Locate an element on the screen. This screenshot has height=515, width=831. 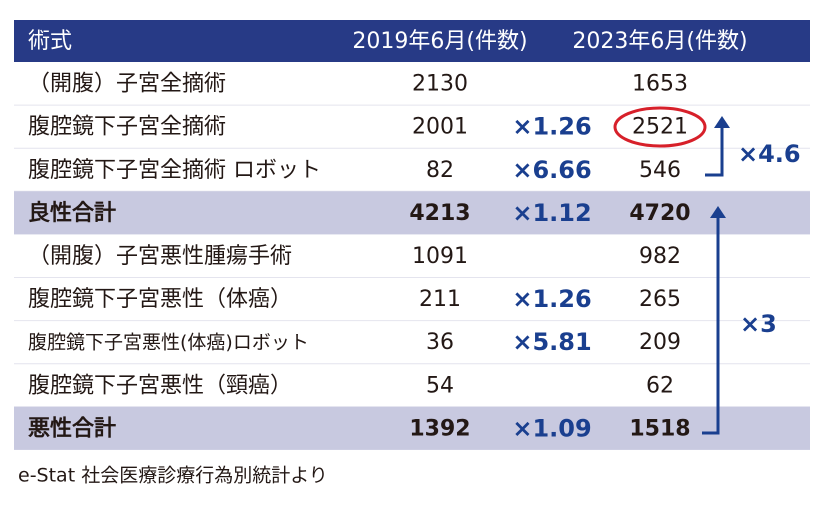
annotation: ×4.6 is located at coordinates (769, 154).